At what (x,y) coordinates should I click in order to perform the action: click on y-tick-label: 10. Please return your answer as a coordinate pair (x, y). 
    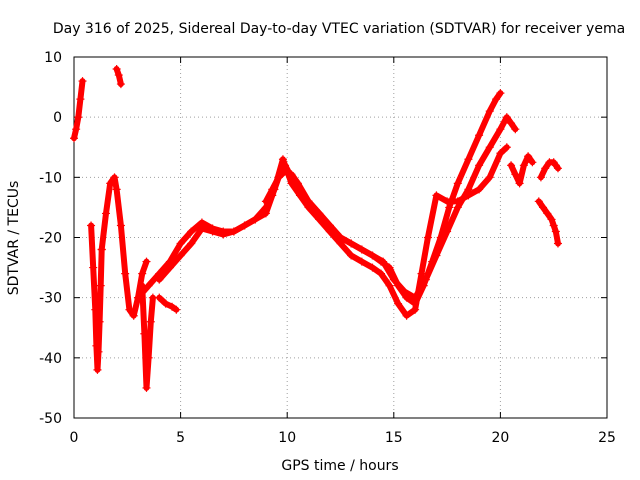
    Looking at the image, I should click on (53, 58).